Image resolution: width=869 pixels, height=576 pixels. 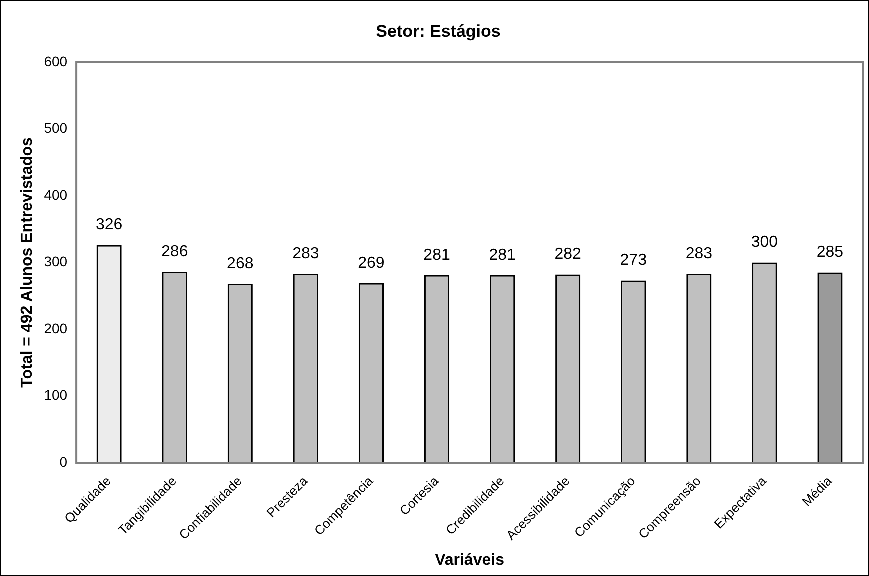 What do you see at coordinates (634, 261) in the screenshot?
I see `data-label: 273` at bounding box center [634, 261].